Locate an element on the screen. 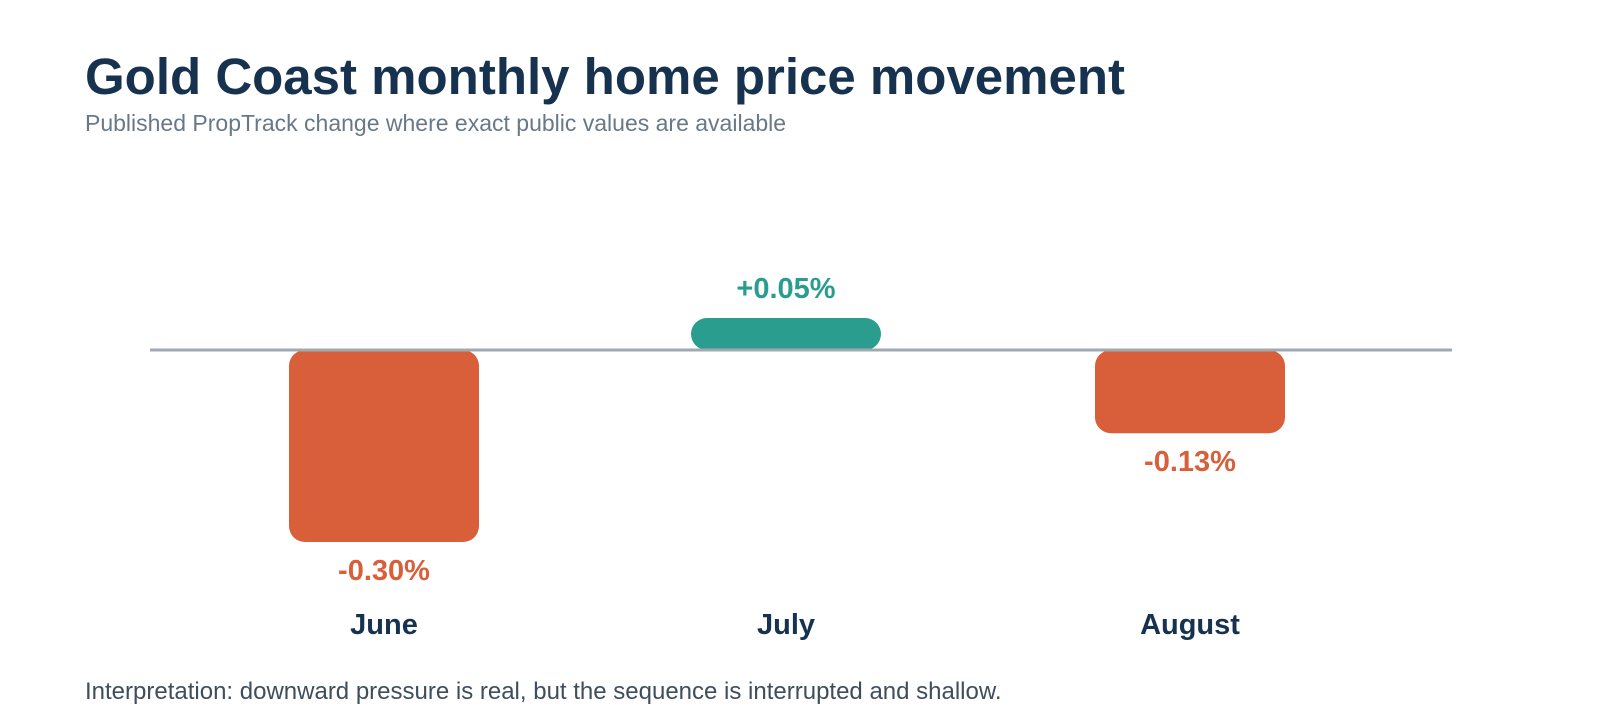 The image size is (1600, 720). value-label-july: +0.05% is located at coordinates (785, 289).